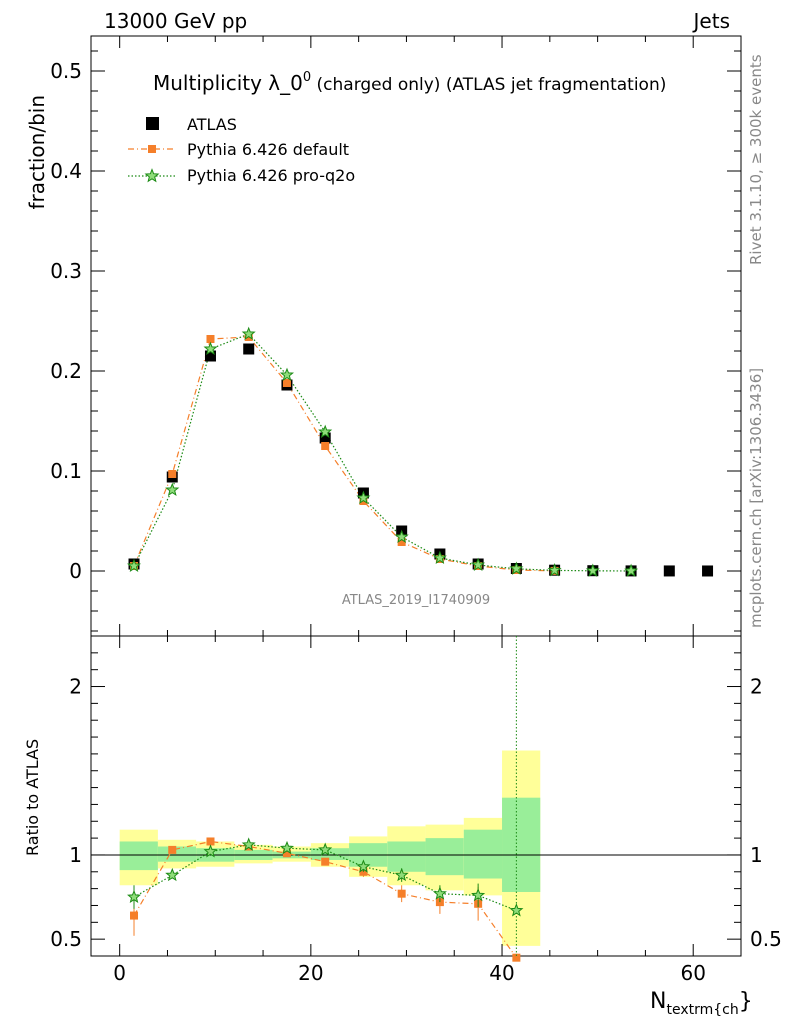  What do you see at coordinates (212, 124) in the screenshot?
I see `legend-label-atlas: ATLAS` at bounding box center [212, 124].